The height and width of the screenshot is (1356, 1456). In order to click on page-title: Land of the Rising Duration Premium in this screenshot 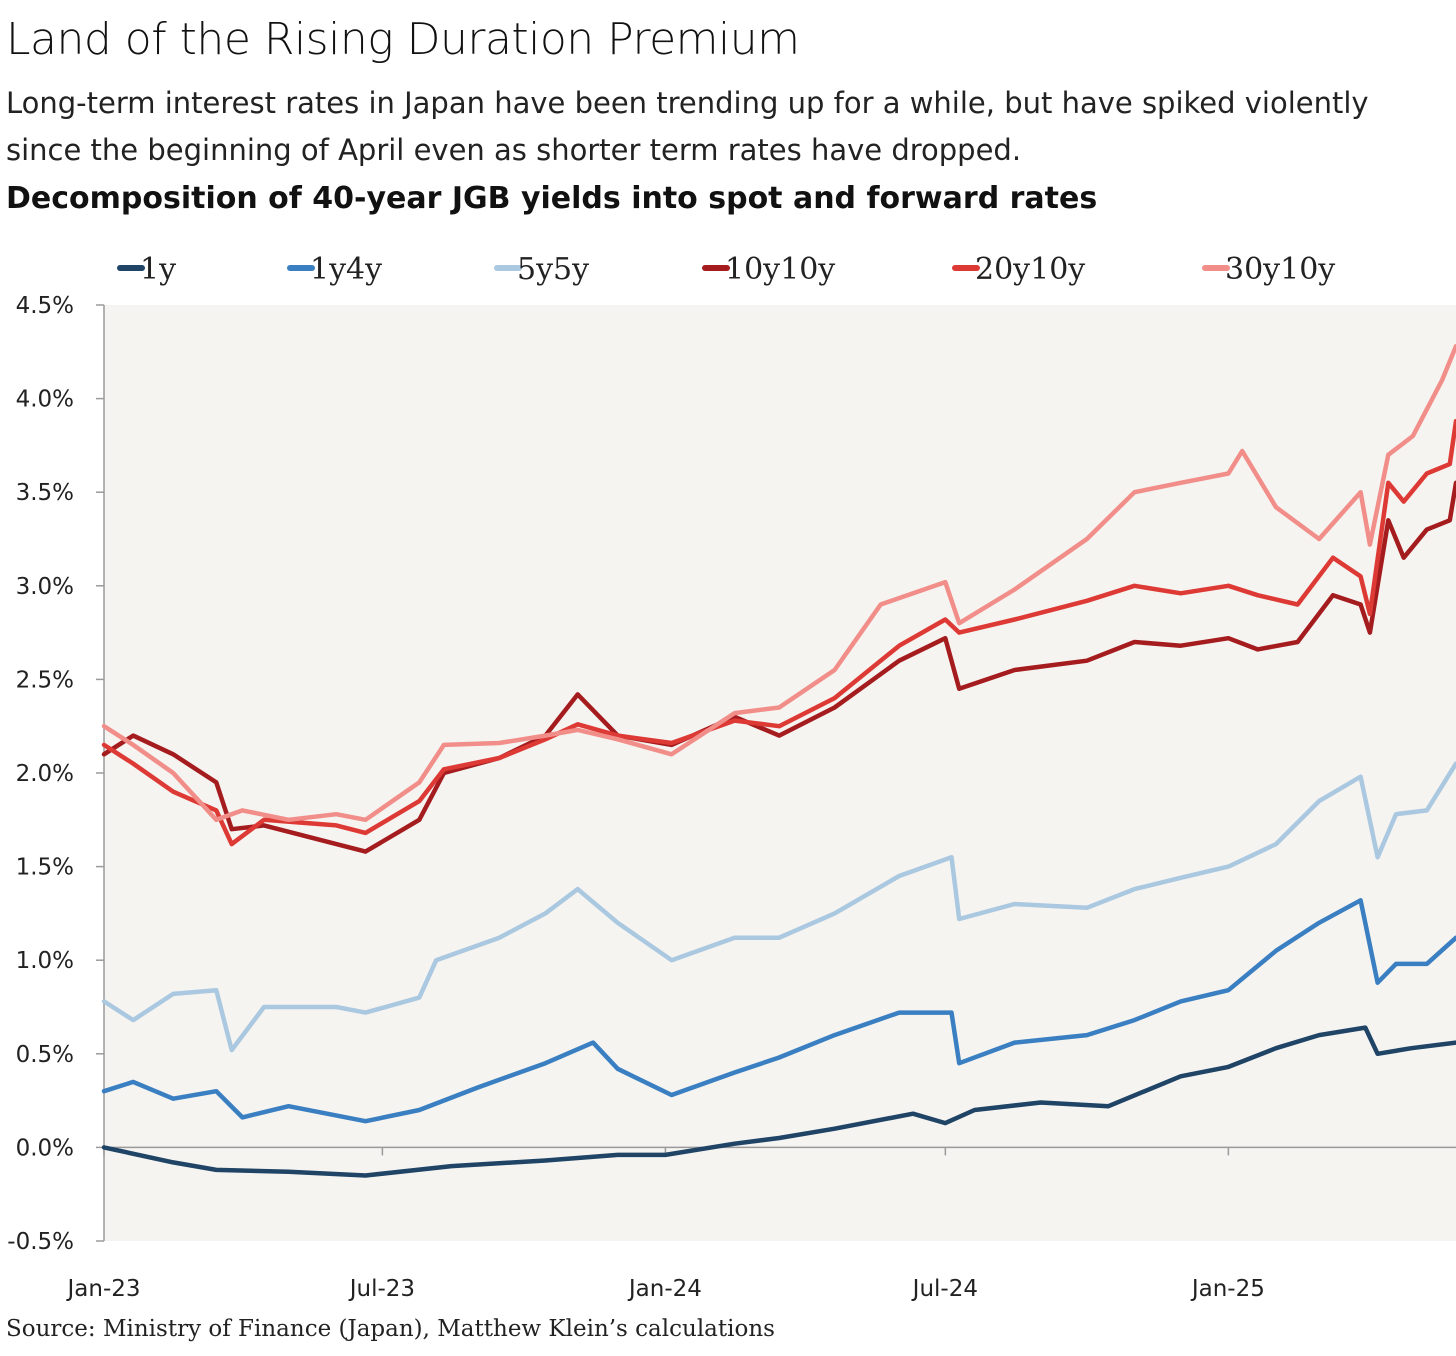, I will do `click(403, 39)`.